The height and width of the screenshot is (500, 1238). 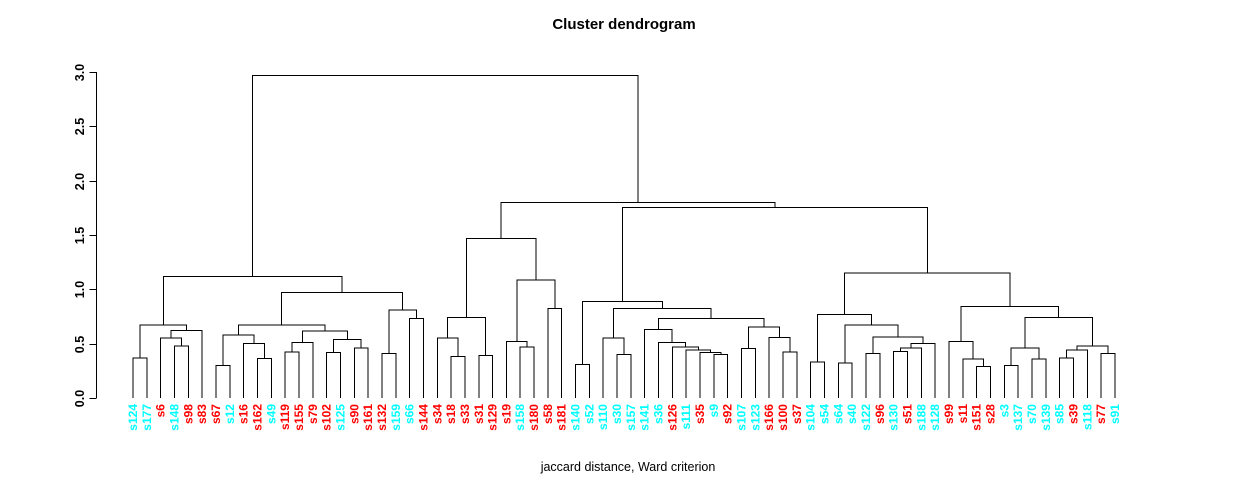 What do you see at coordinates (230, 414) in the screenshot?
I see `leaf-label: s12` at bounding box center [230, 414].